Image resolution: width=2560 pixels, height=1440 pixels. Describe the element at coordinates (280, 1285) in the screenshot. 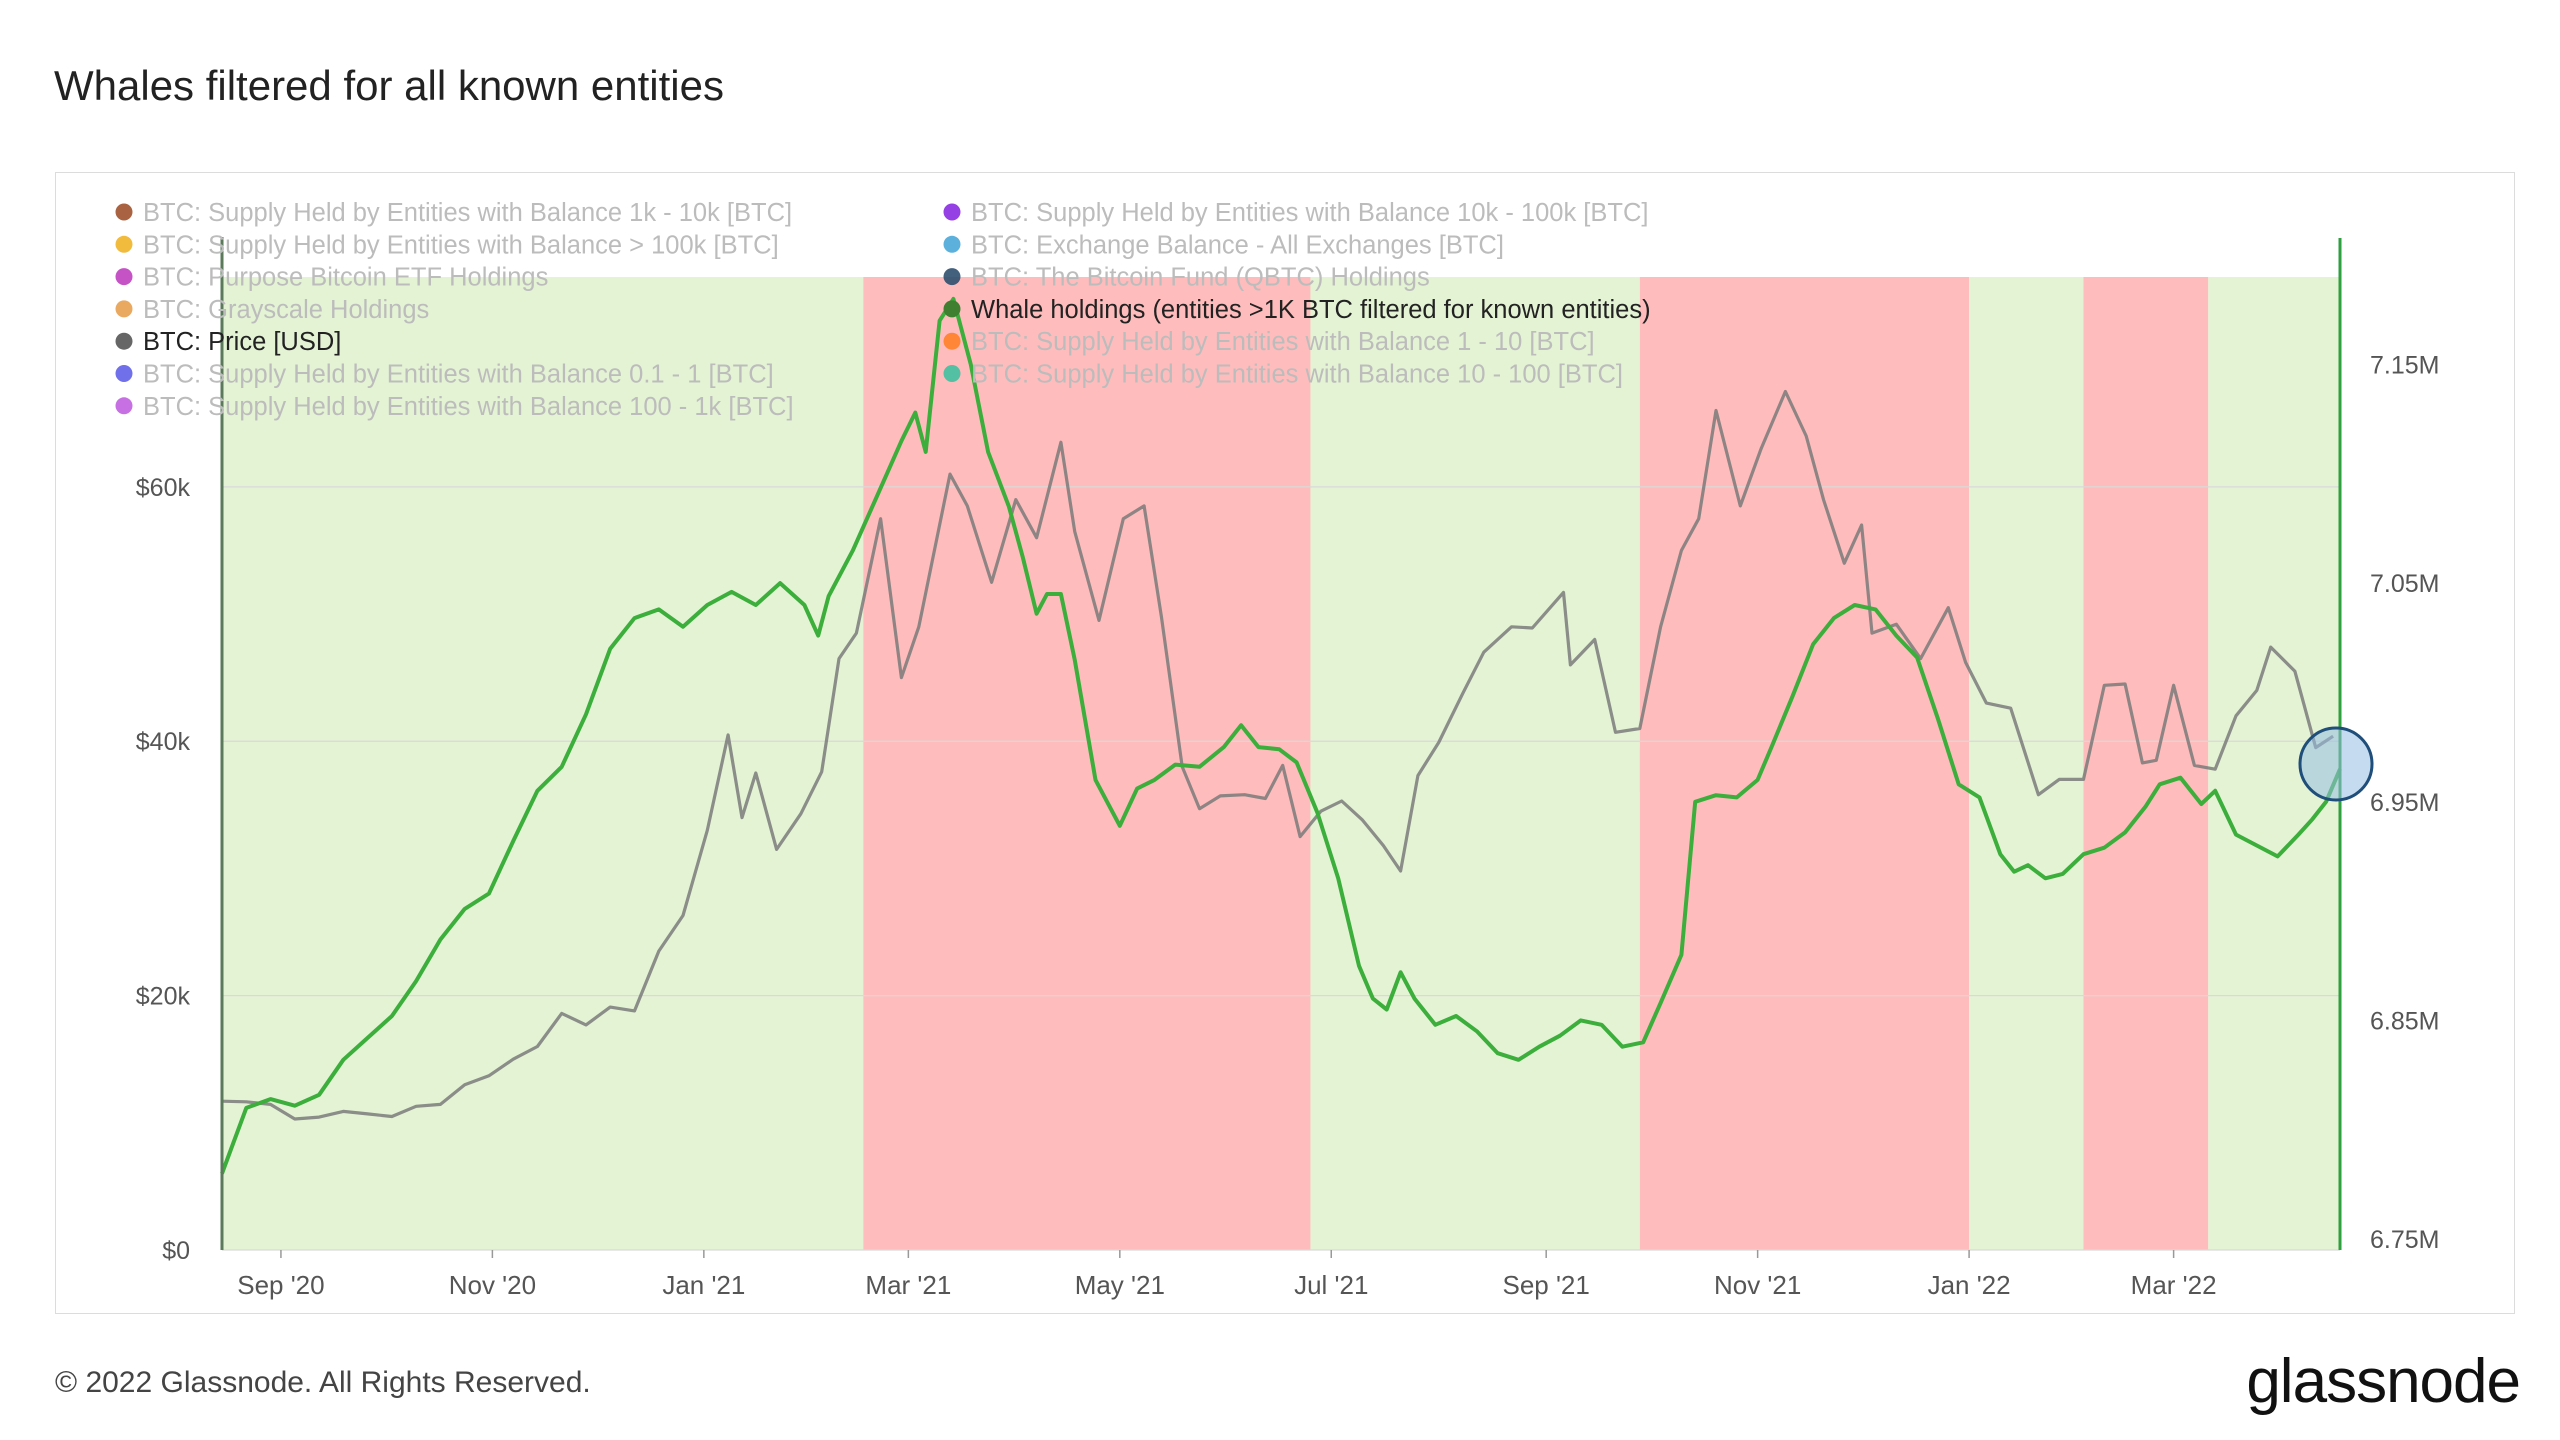

I see `x-tick-label: Sep '20` at that location.